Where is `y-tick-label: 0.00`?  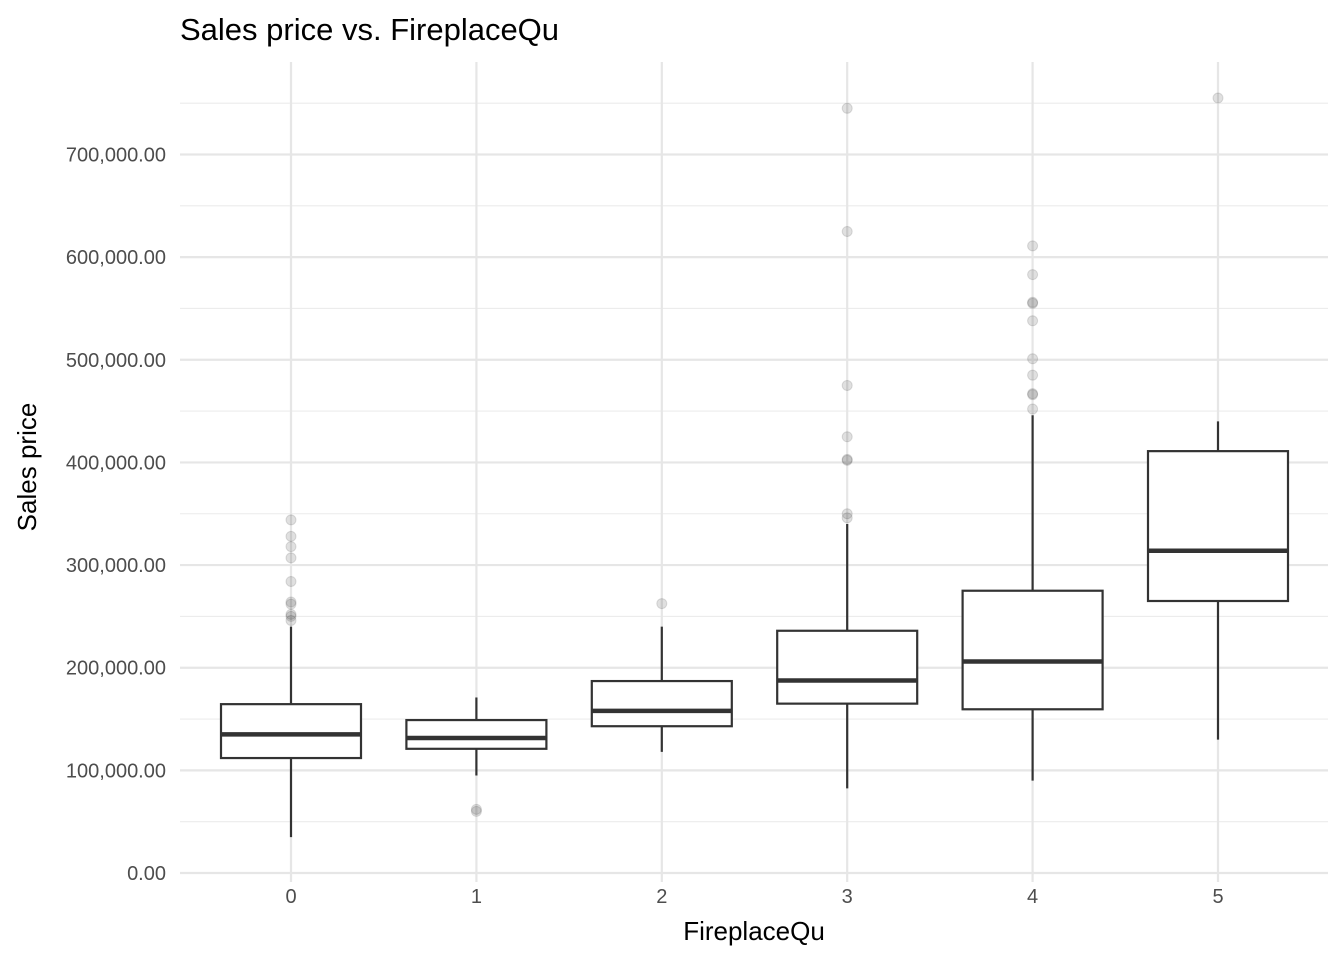 y-tick-label: 0.00 is located at coordinates (146, 874).